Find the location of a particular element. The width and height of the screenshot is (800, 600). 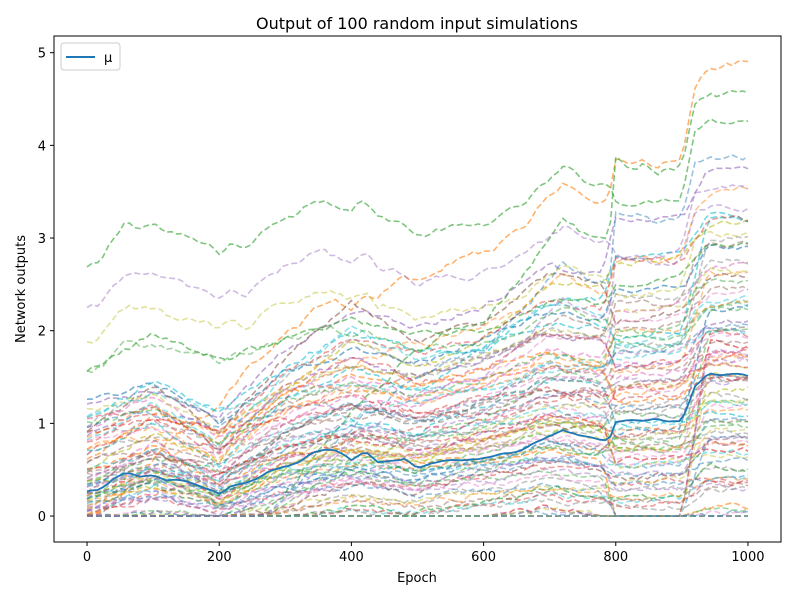

y-axis-title: Network outputs is located at coordinates (21, 289).